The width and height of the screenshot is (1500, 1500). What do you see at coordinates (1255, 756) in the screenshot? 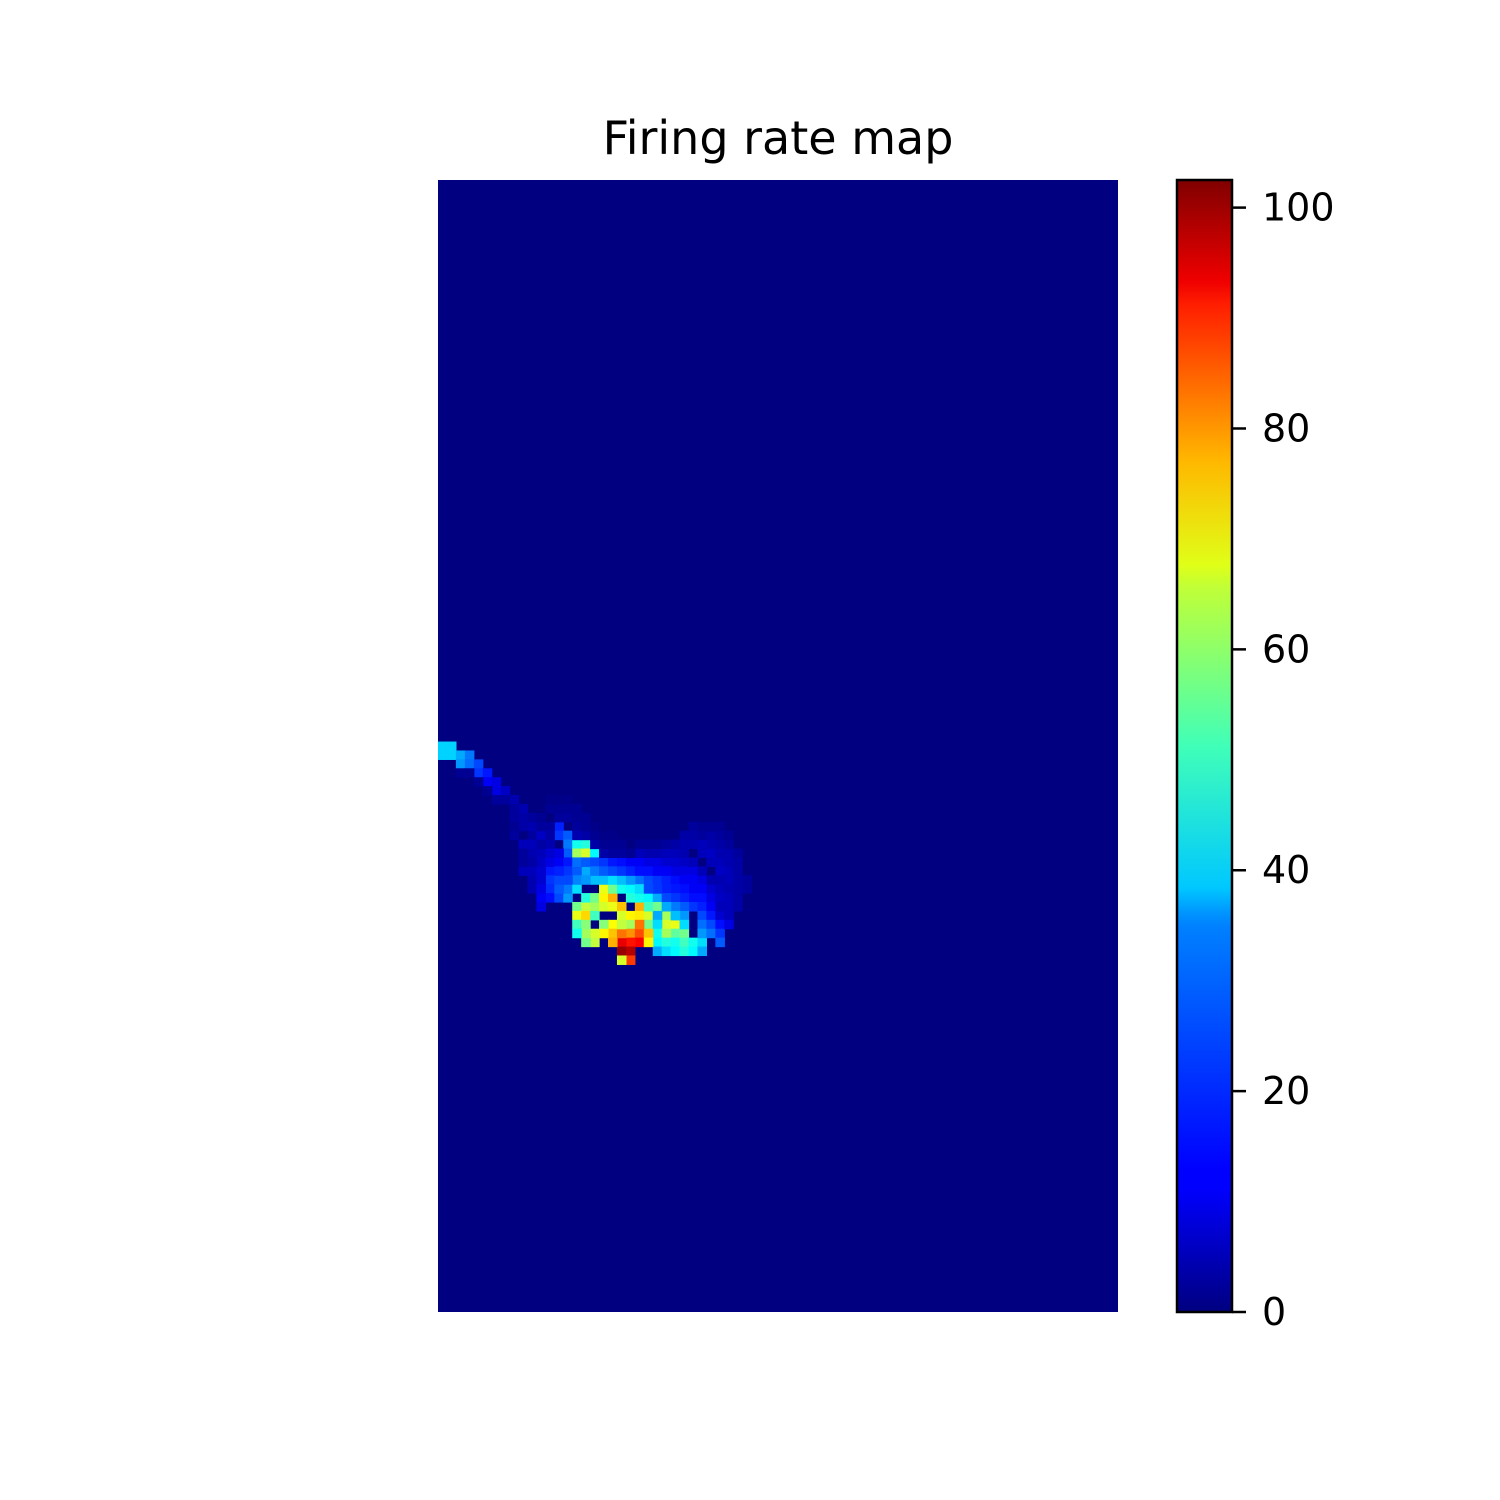
I see `colorbar: 0 20 40 60 80 100` at bounding box center [1255, 756].